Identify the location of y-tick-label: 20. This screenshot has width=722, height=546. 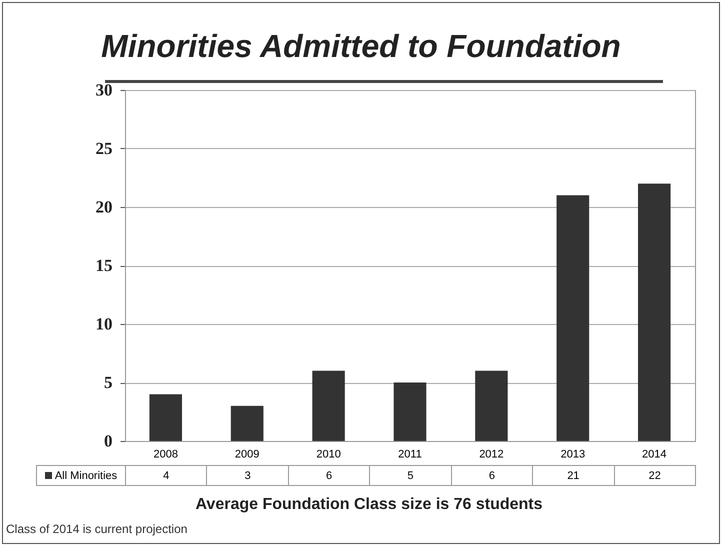
(104, 207).